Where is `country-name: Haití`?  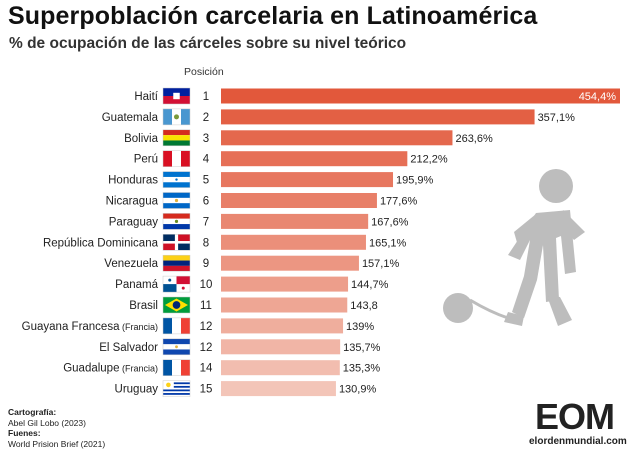
country-name: Haití is located at coordinates (146, 97).